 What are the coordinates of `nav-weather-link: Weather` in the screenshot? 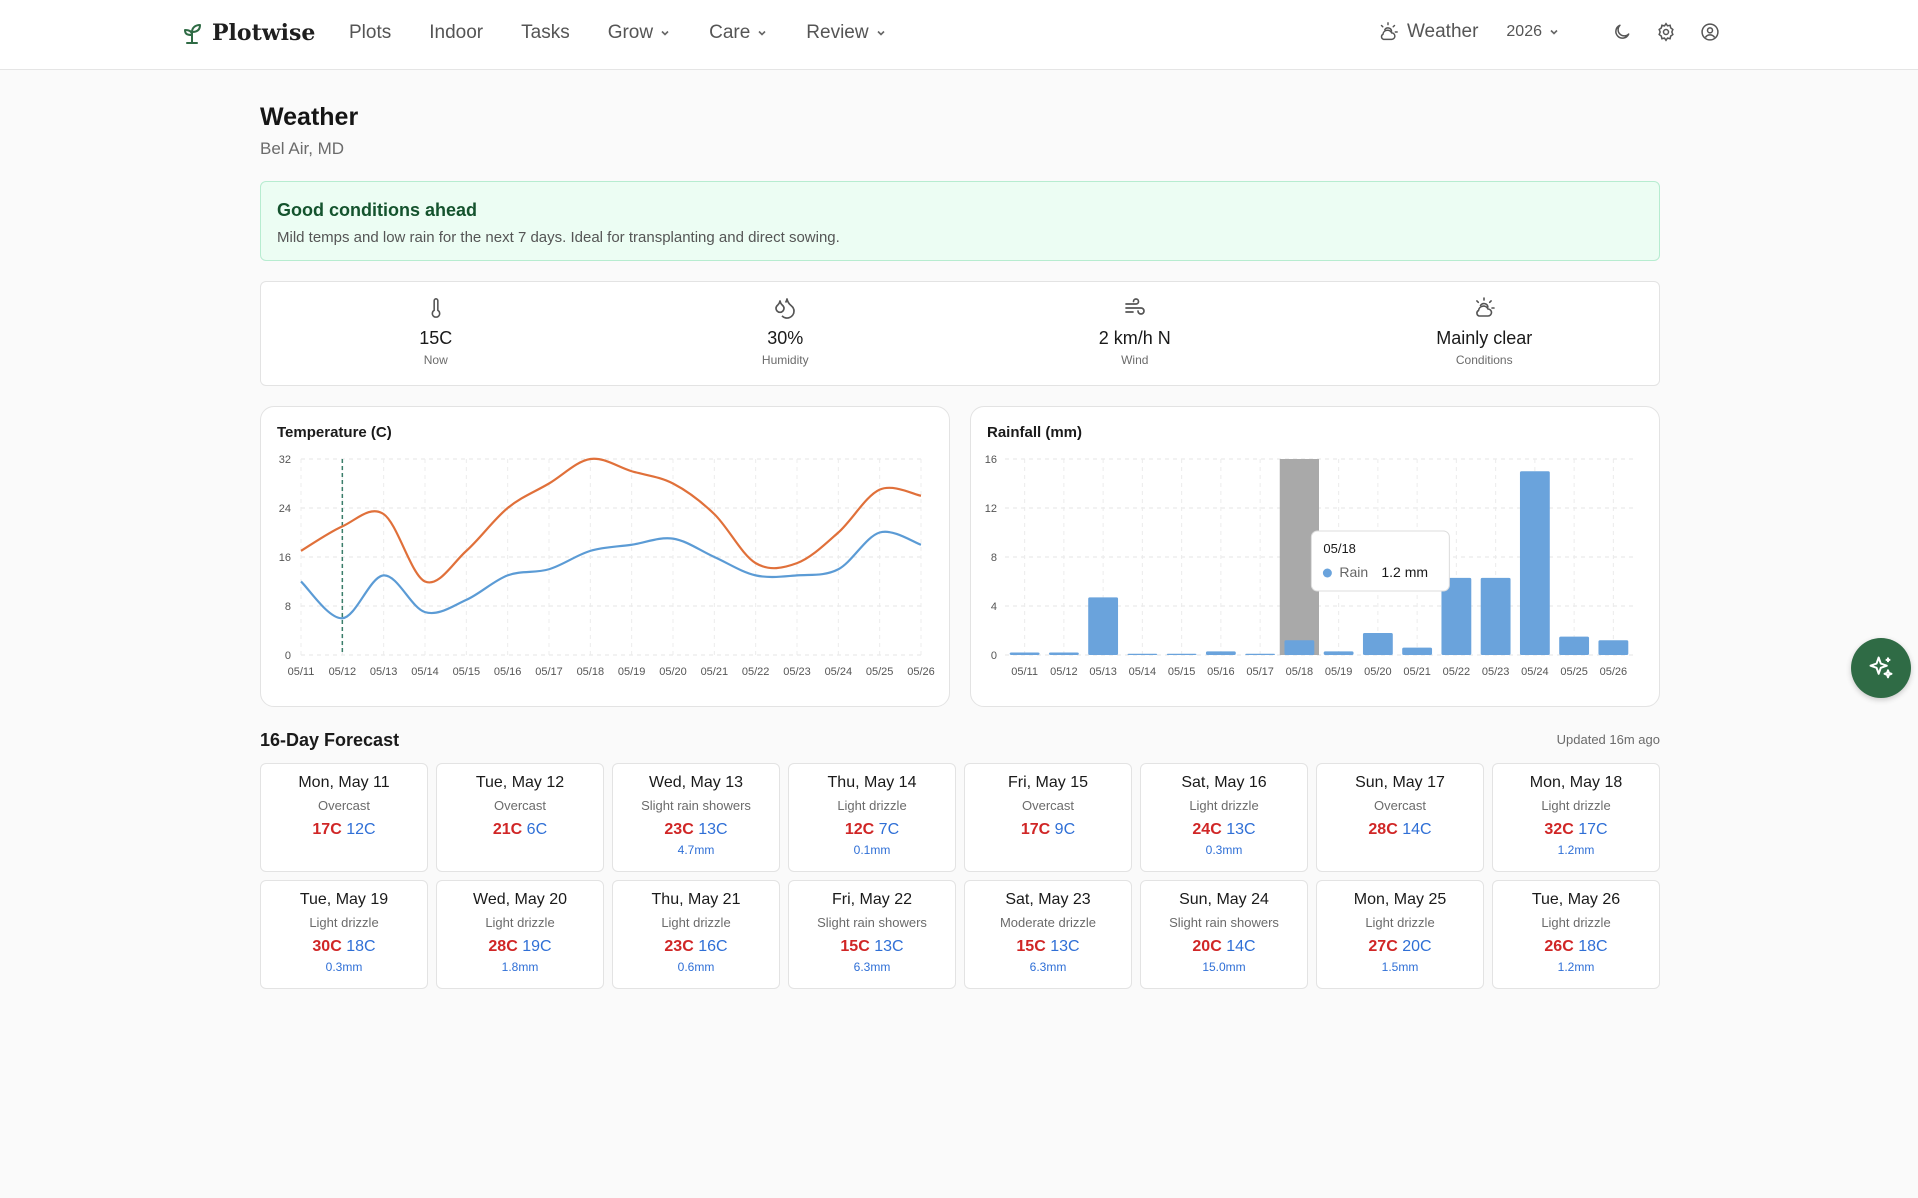 It's located at (1427, 32).